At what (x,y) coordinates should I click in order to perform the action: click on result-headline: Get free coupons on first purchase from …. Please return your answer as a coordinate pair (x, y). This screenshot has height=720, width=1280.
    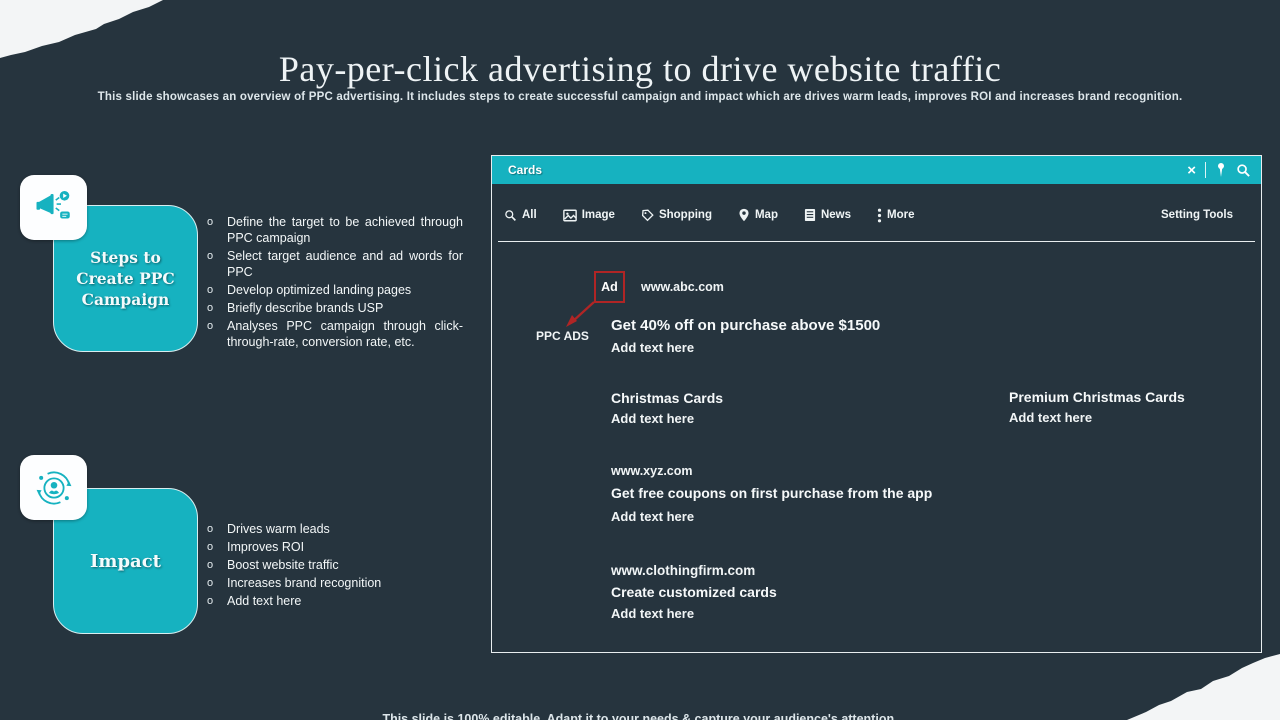
    Looking at the image, I should click on (772, 493).